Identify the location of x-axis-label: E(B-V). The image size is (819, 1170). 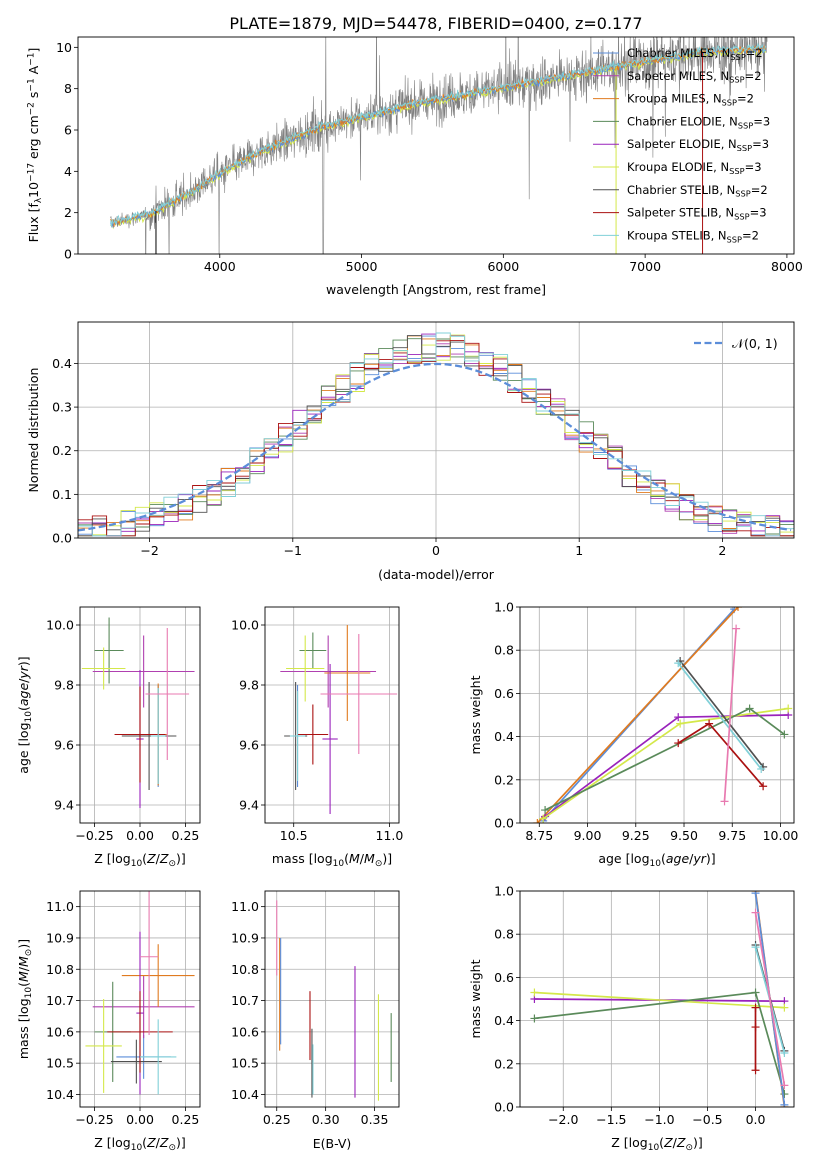
(332, 1143).